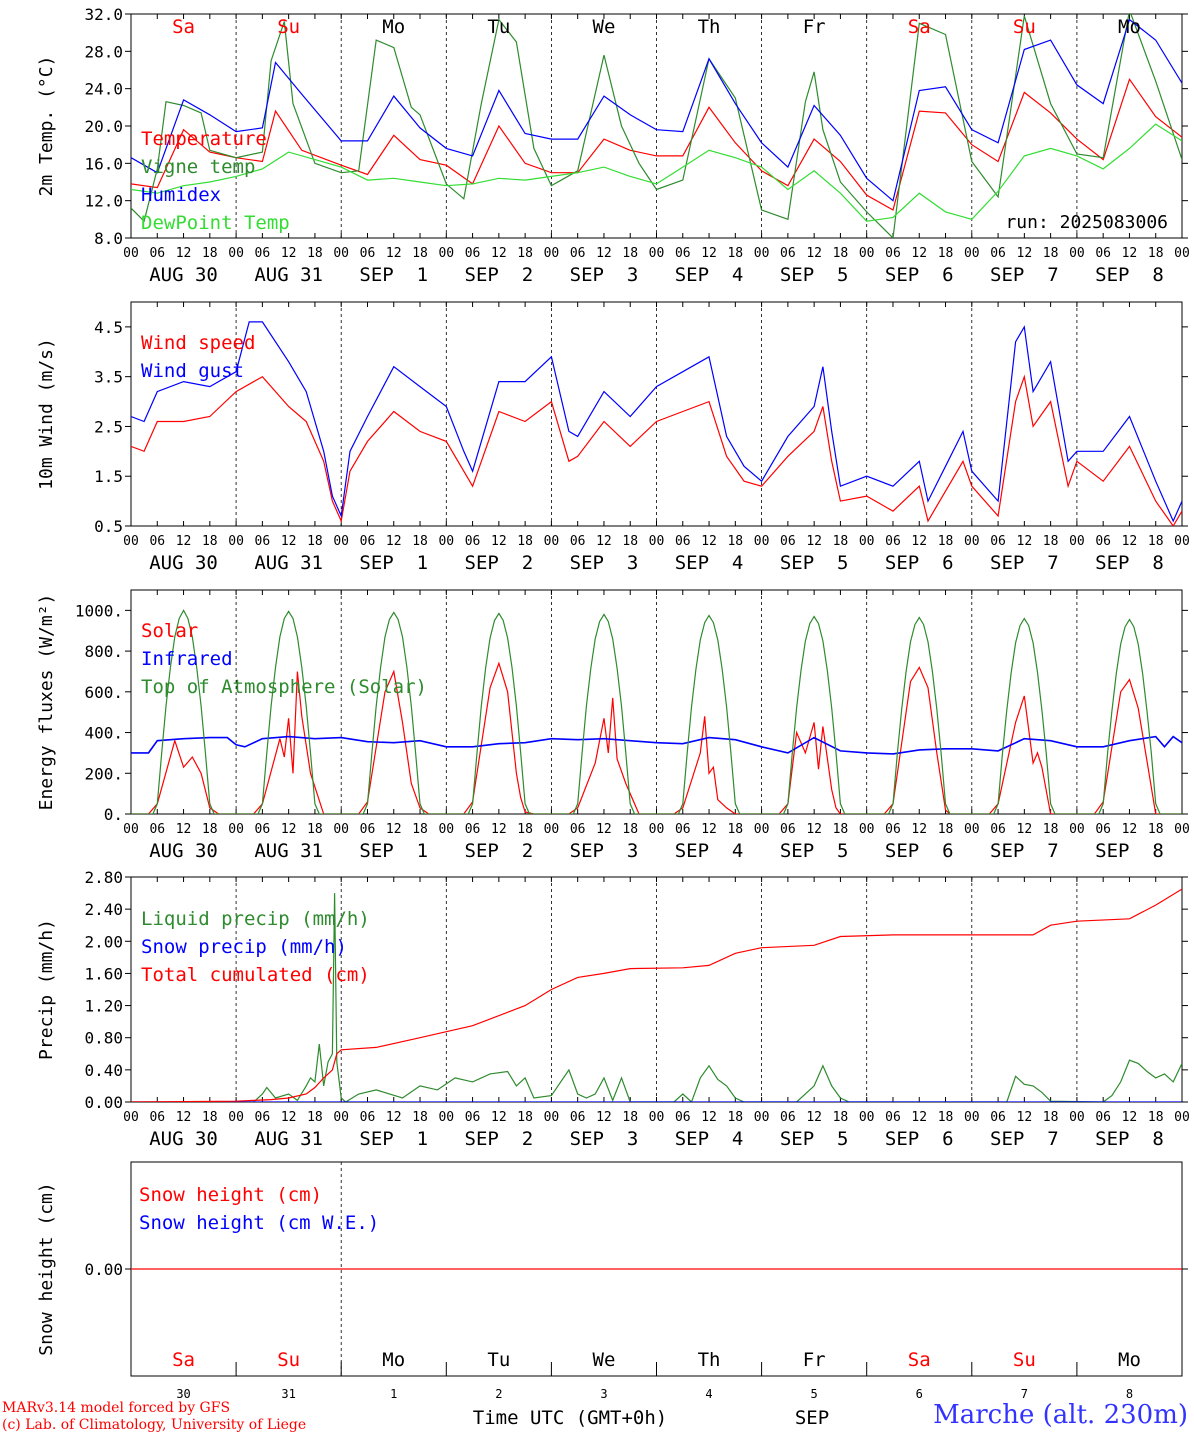 The height and width of the screenshot is (1440, 1194). What do you see at coordinates (1024, 27) in the screenshot?
I see `top-day-name: Su` at bounding box center [1024, 27].